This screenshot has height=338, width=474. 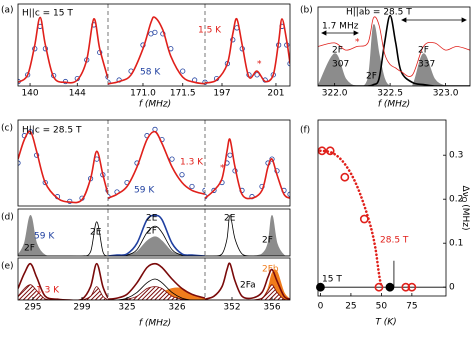 What do you see at coordinates (394, 241) in the screenshot?
I see `annotation: 28.5 T` at bounding box center [394, 241].